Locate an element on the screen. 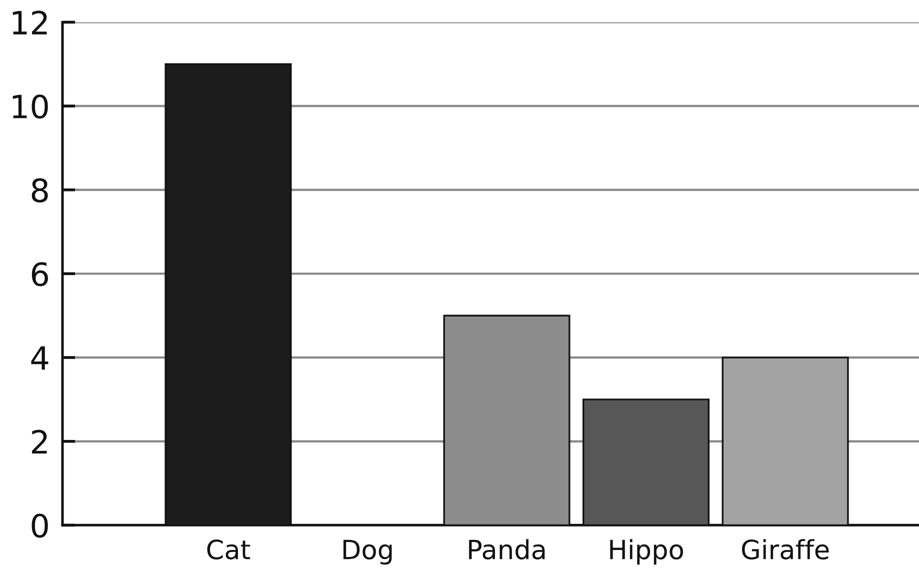 This screenshot has width=919, height=569. y-tick-label: 0 is located at coordinates (40, 526).